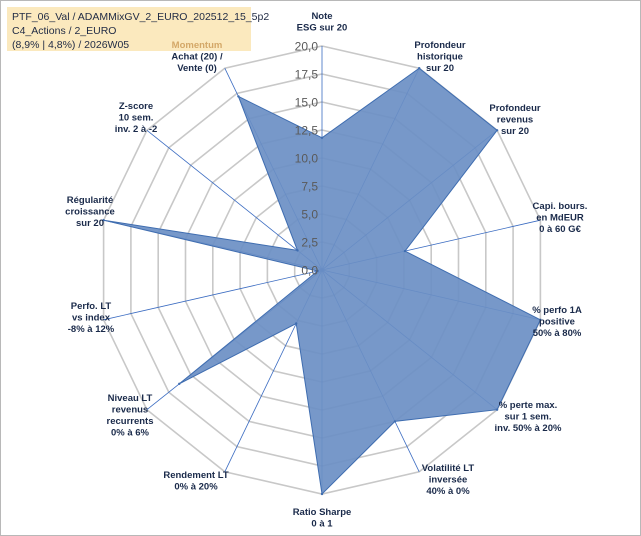  Describe the element at coordinates (307, 159) in the screenshot. I see `tick-label: 10,0` at that location.